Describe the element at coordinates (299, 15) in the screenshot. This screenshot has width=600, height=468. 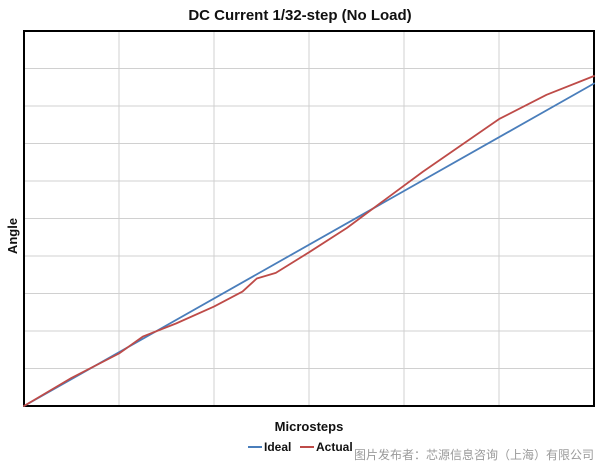
I see `chart-title: DC Current 1/32-step (No Load)` at that location.